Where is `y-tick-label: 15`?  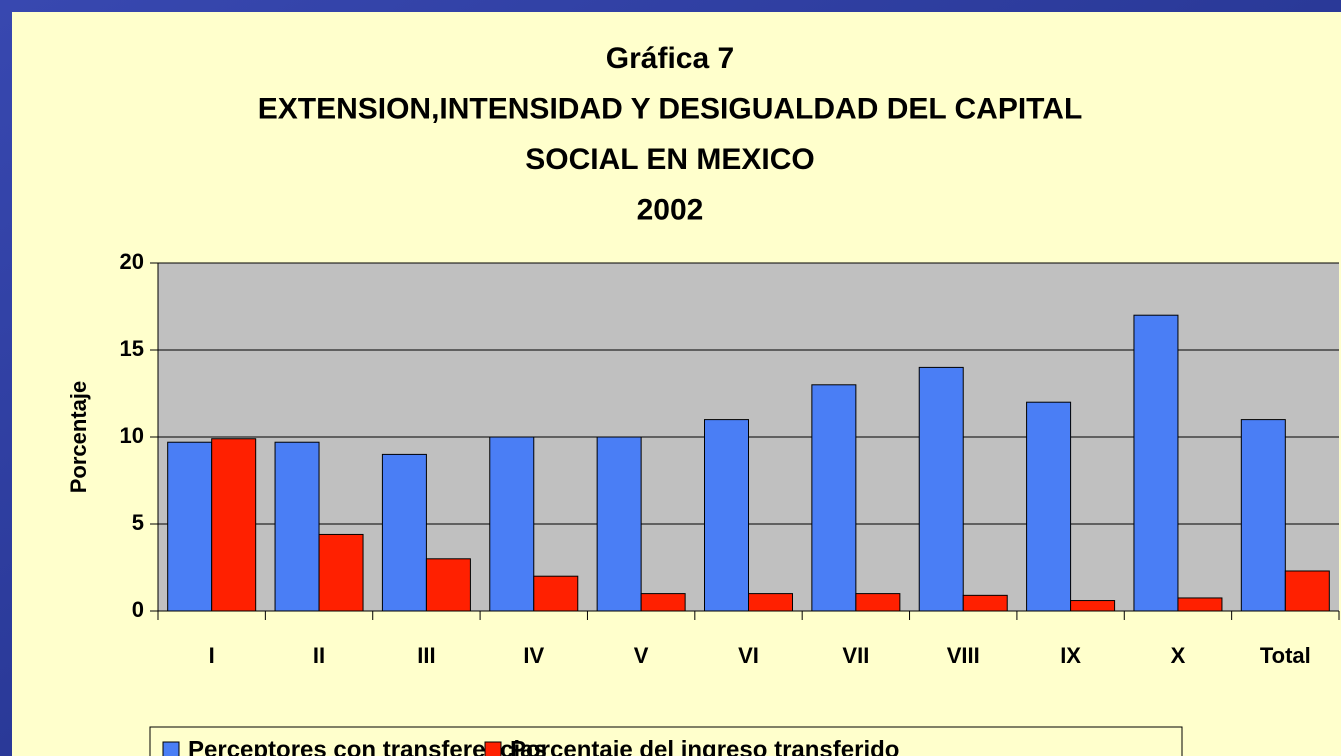
y-tick-label: 15 is located at coordinates (132, 348).